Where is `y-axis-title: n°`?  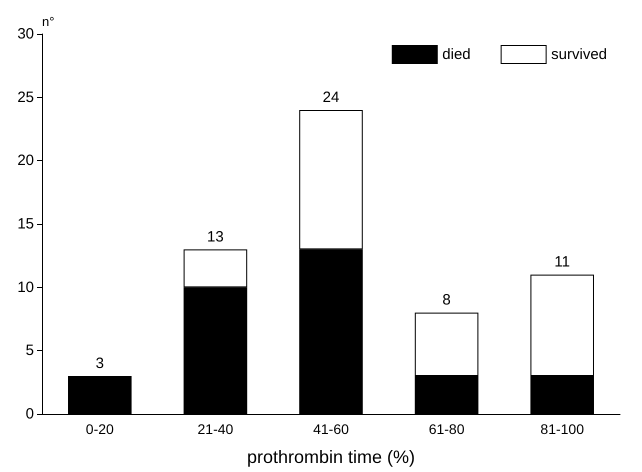
y-axis-title: n° is located at coordinates (48, 21).